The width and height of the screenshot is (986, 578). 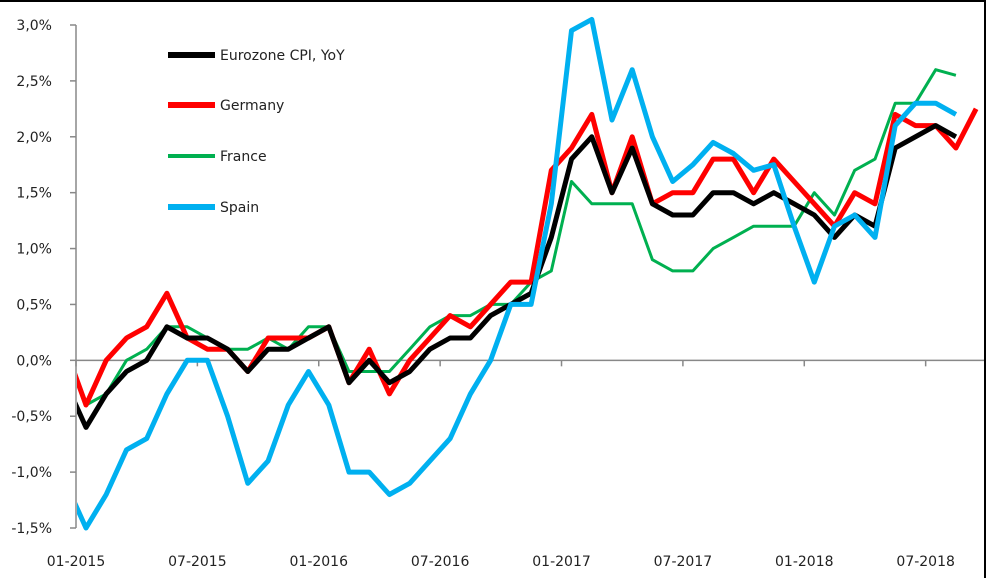 I want to click on legend-label: France, so click(x=243, y=157).